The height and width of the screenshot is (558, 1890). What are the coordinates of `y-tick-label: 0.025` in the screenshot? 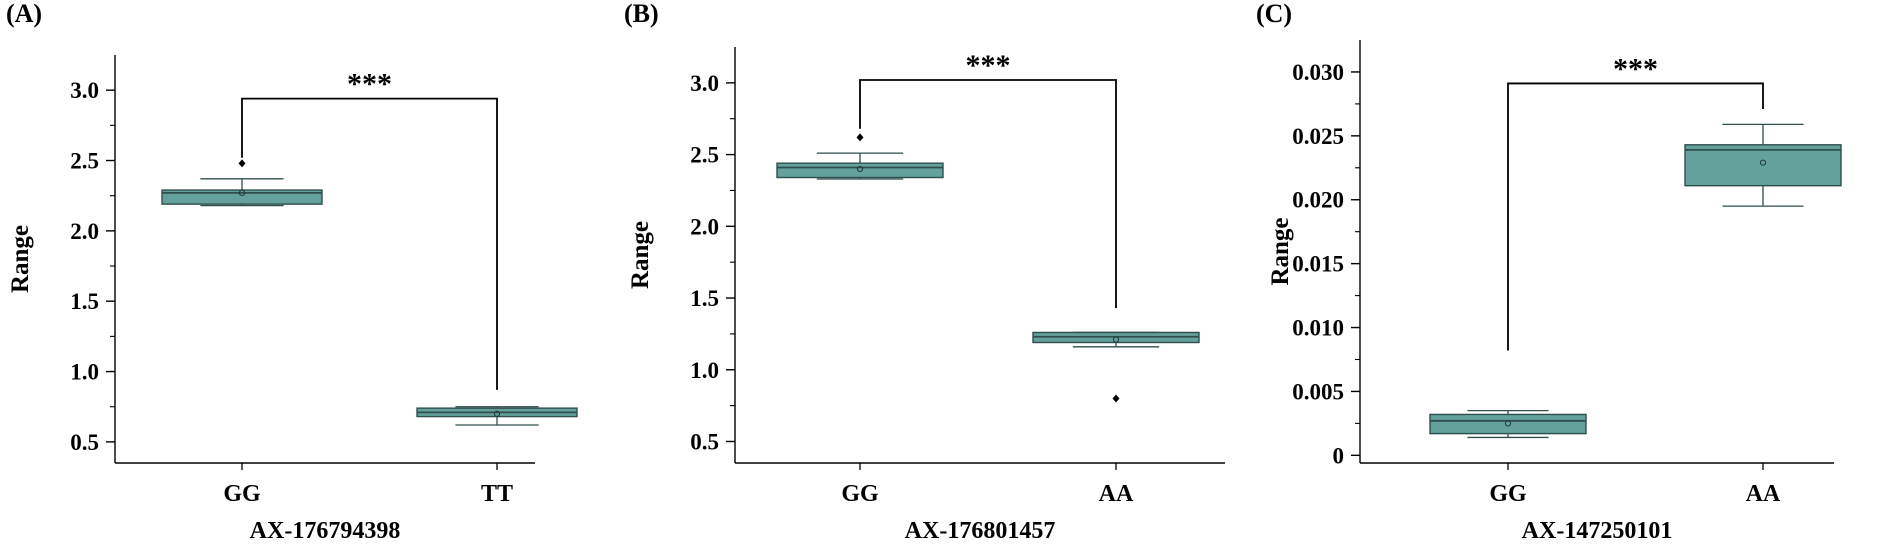 It's located at (1318, 136).